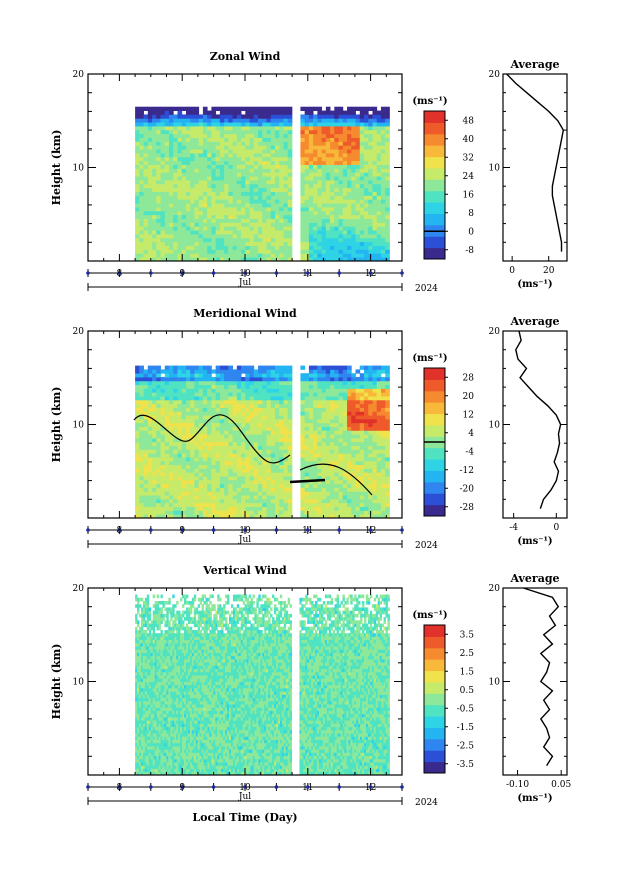 The image size is (622, 876). Describe the element at coordinates (244, 817) in the screenshot. I see `x-axis-label: Local Time (Day)` at that location.